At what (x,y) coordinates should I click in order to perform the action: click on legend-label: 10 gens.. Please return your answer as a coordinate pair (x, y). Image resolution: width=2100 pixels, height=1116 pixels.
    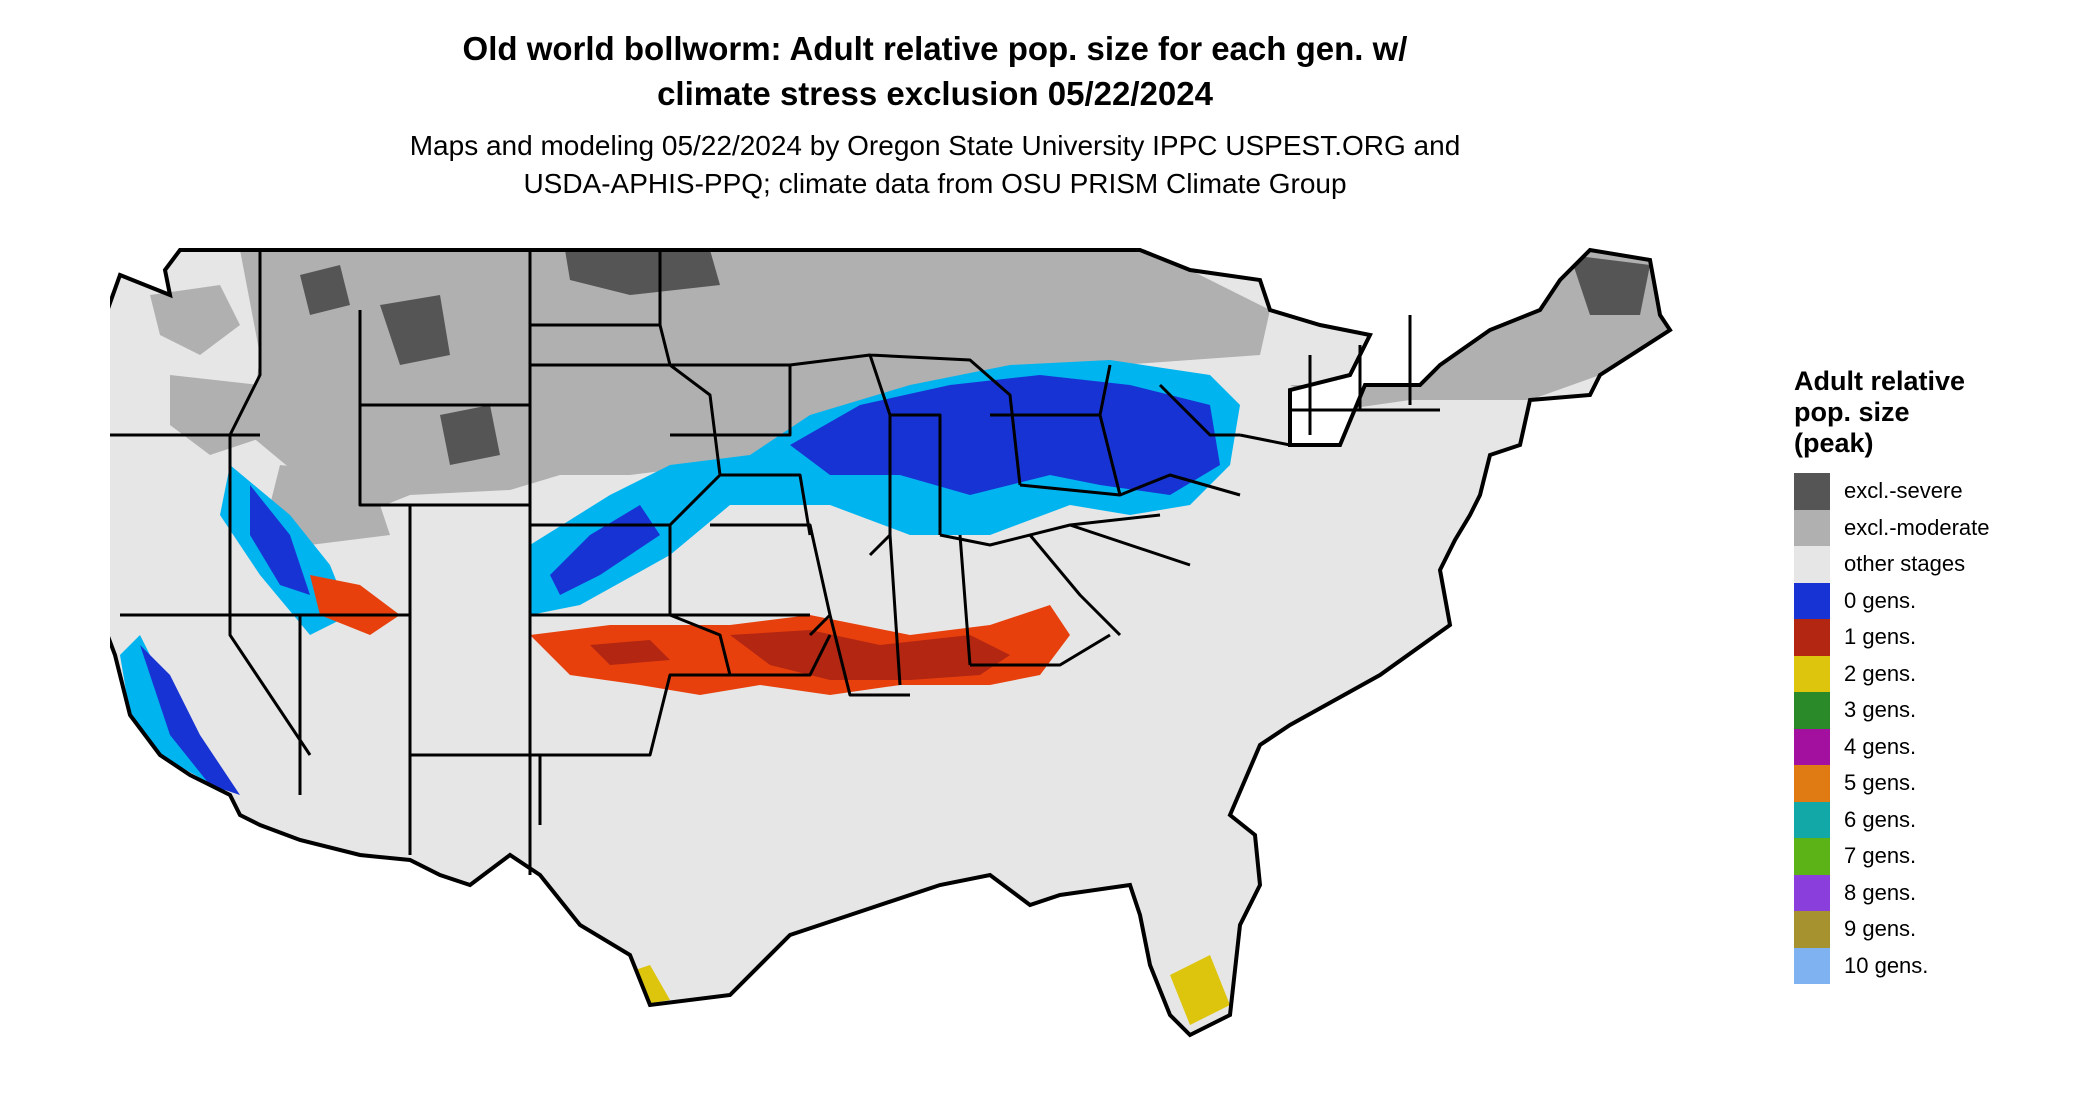
    Looking at the image, I should click on (1886, 965).